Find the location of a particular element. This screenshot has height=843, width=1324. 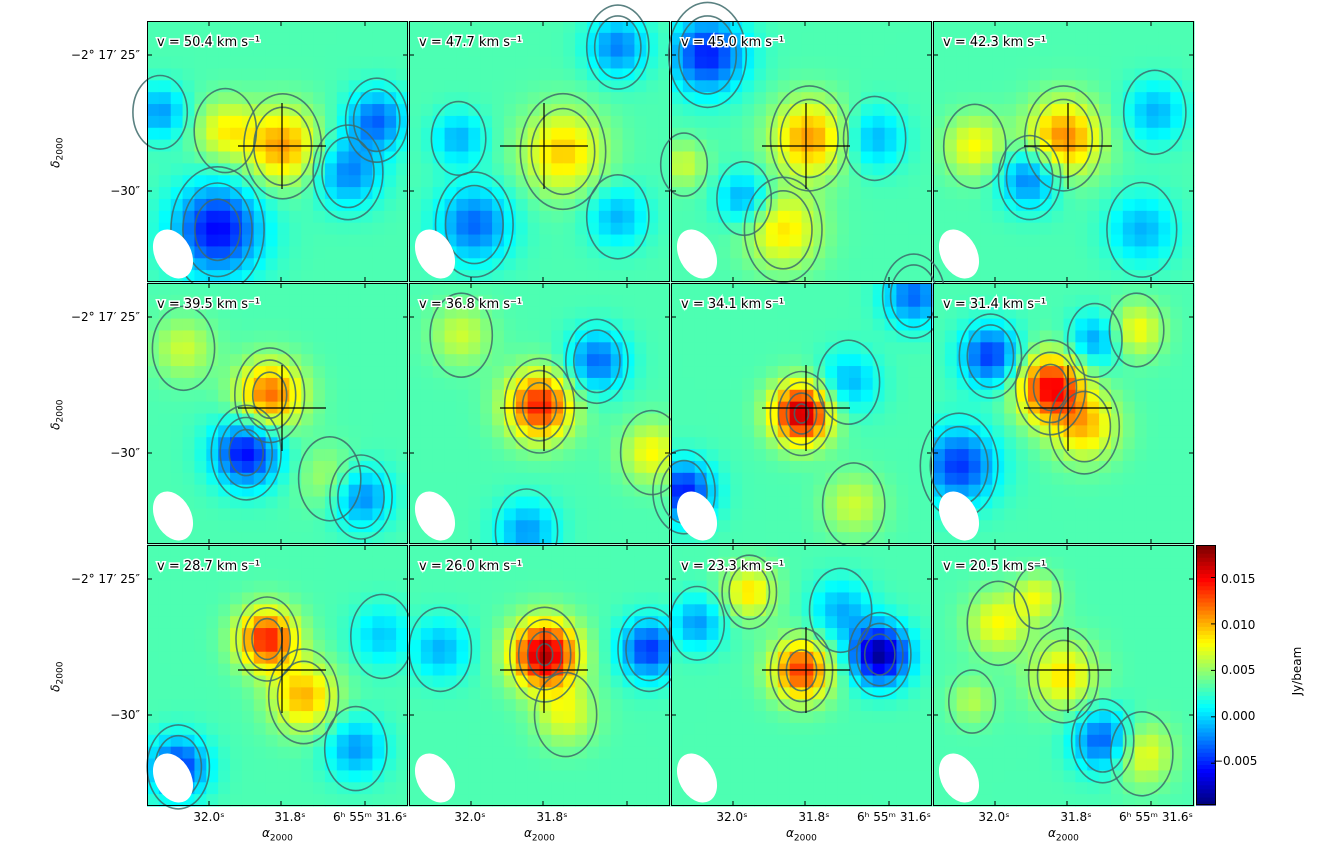

velocity-label: v = 28.7 km s⁻¹ is located at coordinates (208, 566).